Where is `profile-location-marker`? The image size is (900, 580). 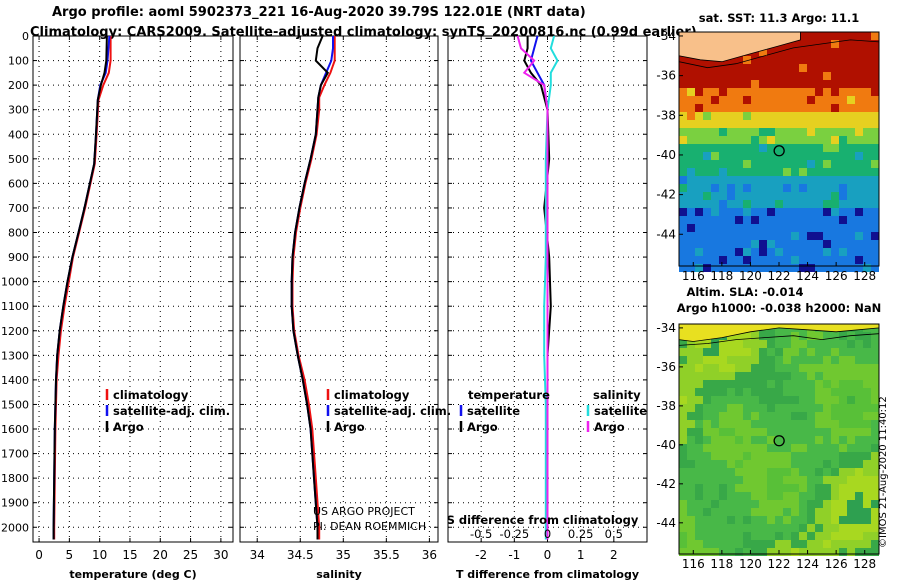
profile-location-marker is located at coordinates (779, 151).